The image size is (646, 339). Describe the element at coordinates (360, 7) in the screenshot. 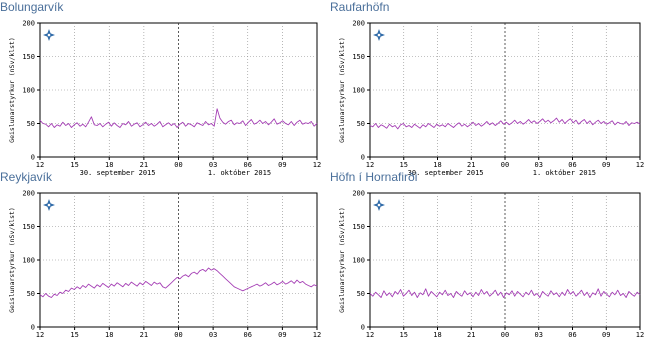

I see `chart-title: Raufarhöfn` at that location.